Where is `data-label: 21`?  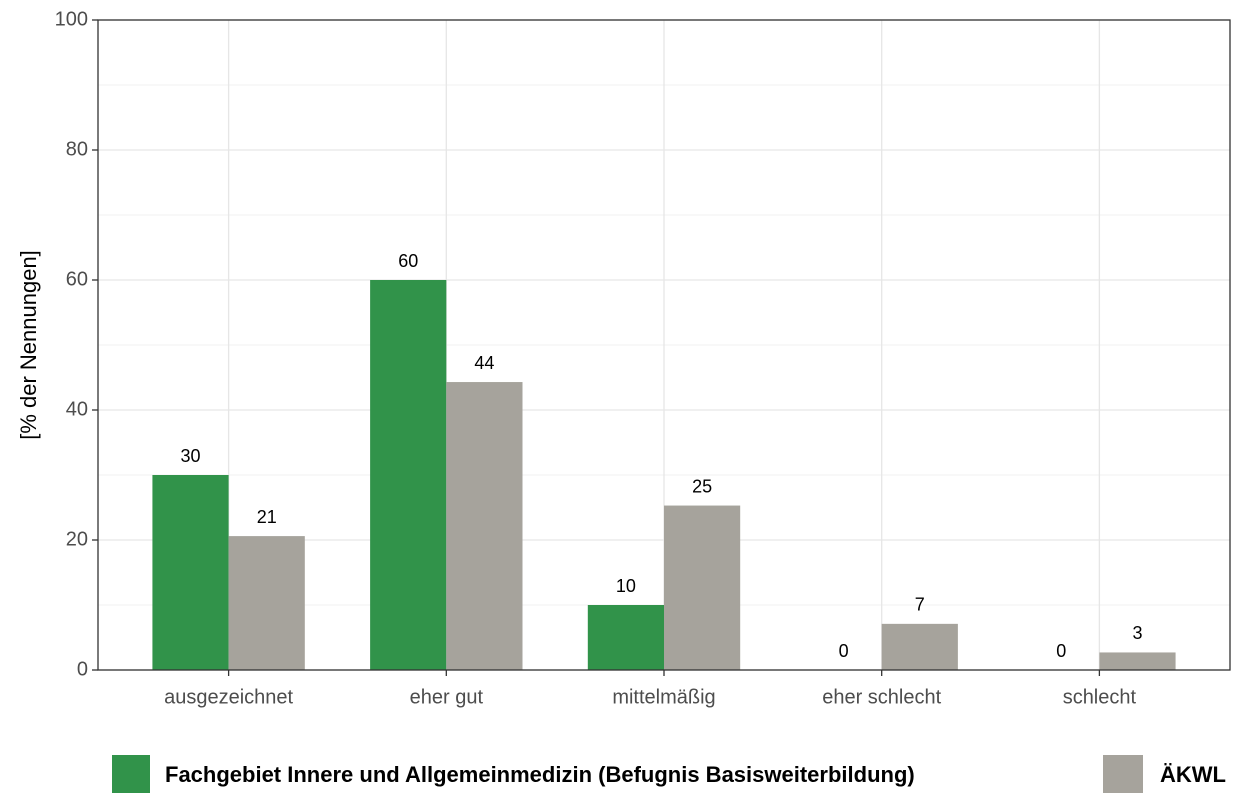 data-label: 21 is located at coordinates (267, 517).